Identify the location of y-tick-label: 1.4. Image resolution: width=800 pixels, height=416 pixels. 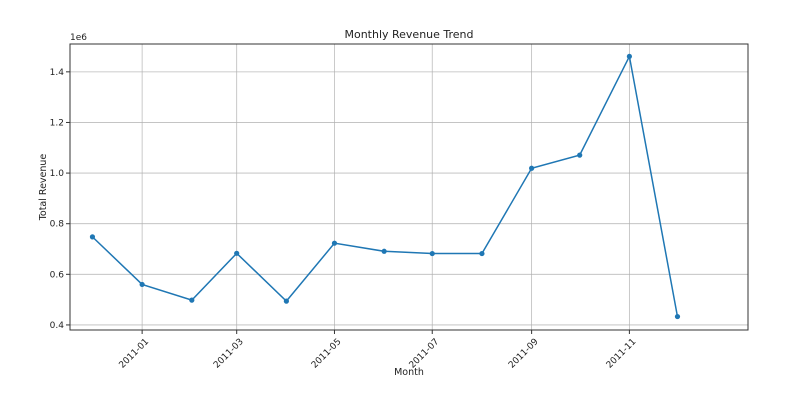
(57, 73).